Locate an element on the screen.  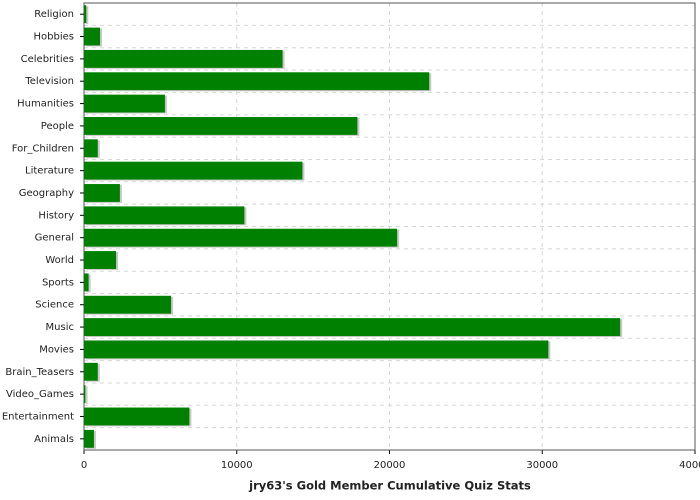
y-tick-label: Hobbies is located at coordinates (54, 37).